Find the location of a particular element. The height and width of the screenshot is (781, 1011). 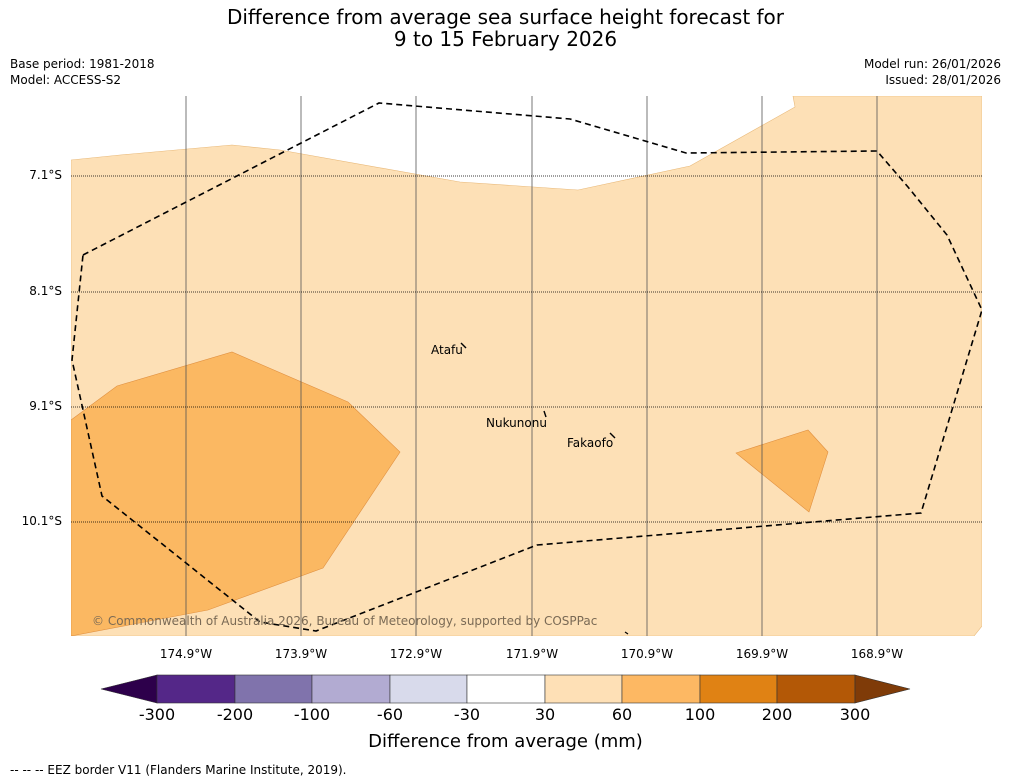

colorbar-tick: 100 is located at coordinates (700, 714).